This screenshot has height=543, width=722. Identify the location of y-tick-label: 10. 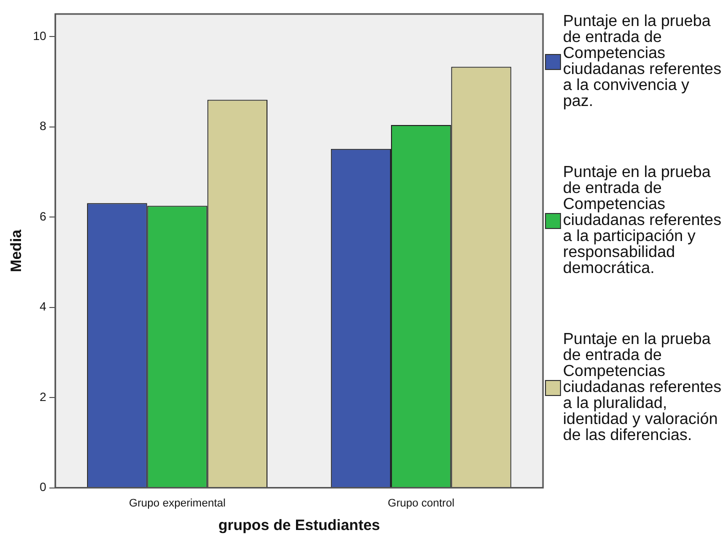
(39, 35).